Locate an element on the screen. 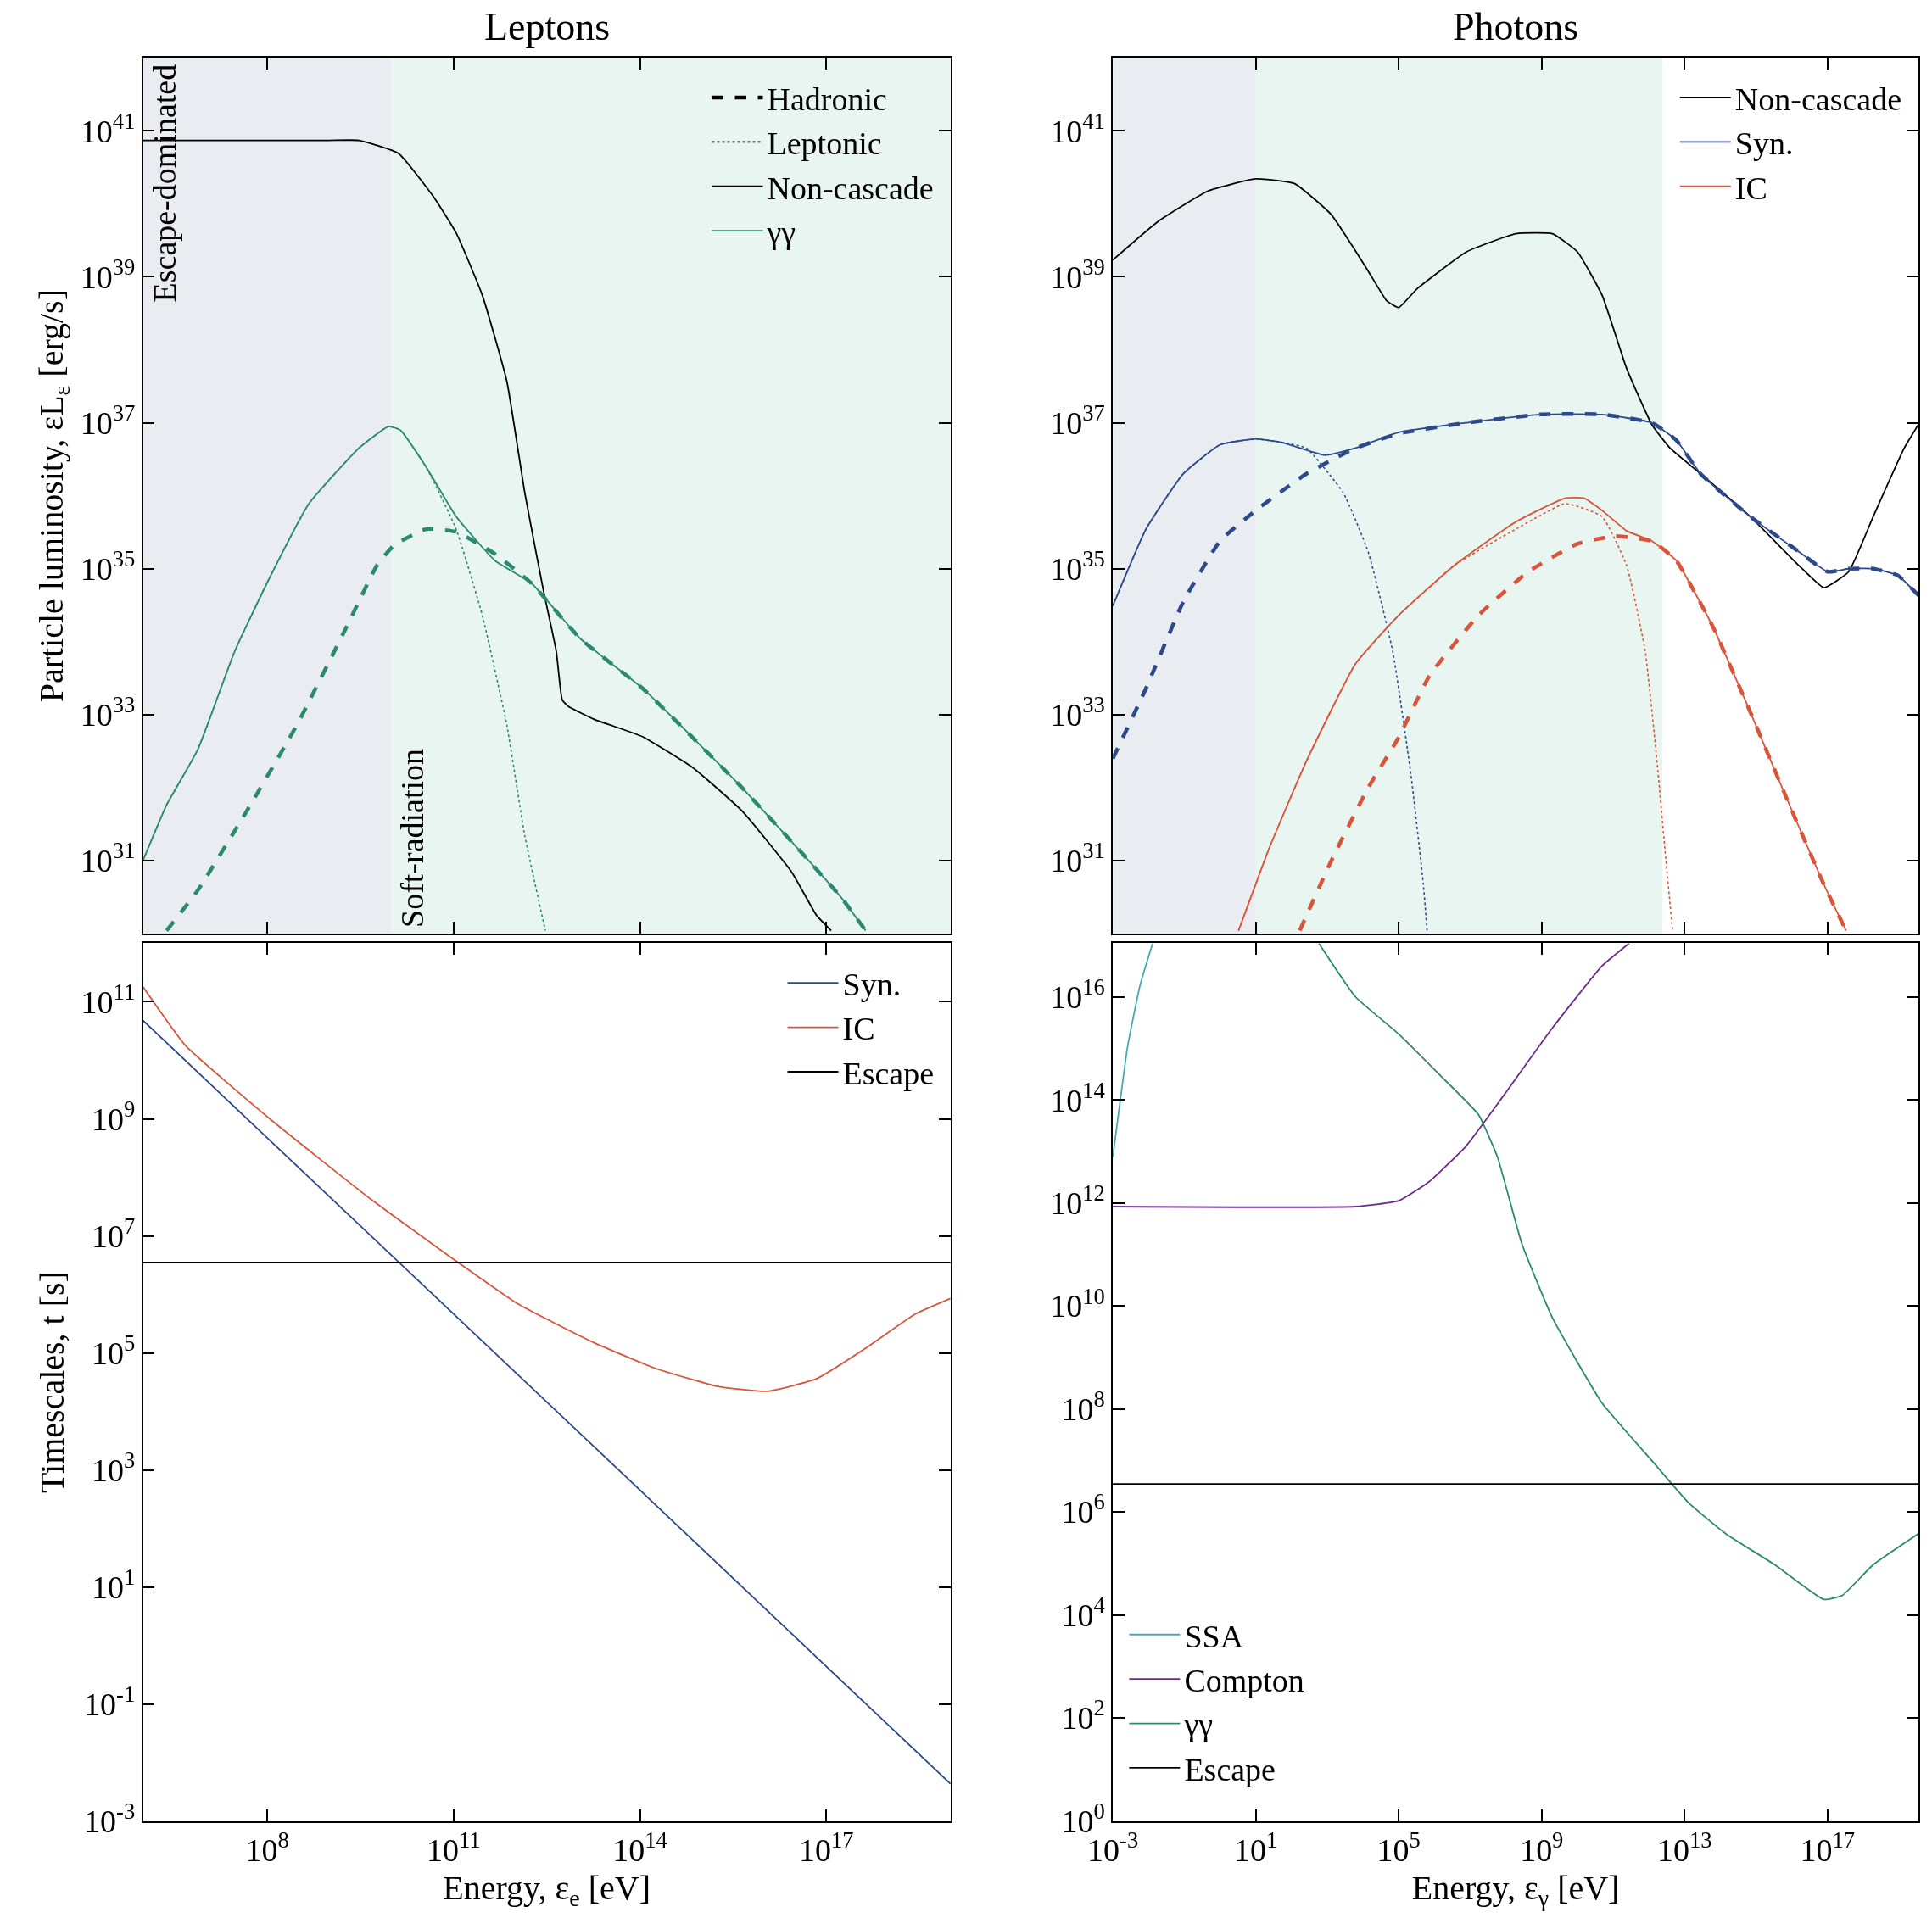 The height and width of the screenshot is (1929, 1932). y-tick-label: 10$^{2}$ is located at coordinates (1083, 1716).